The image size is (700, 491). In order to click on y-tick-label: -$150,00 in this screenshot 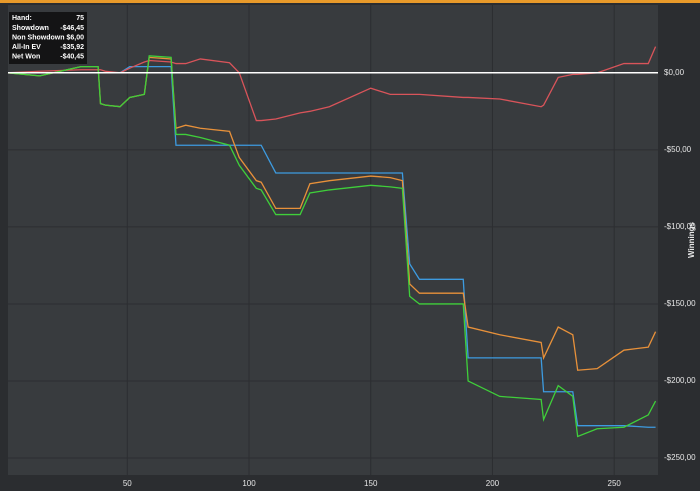, I will do `click(680, 303)`.